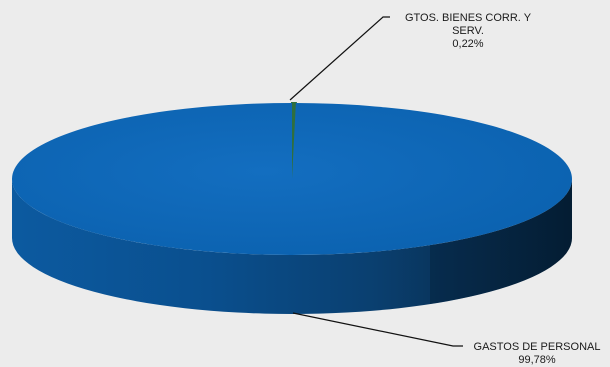 This screenshot has height=367, width=610. I want to click on label-gastos-personal-percent: 99,78%, so click(537, 360).